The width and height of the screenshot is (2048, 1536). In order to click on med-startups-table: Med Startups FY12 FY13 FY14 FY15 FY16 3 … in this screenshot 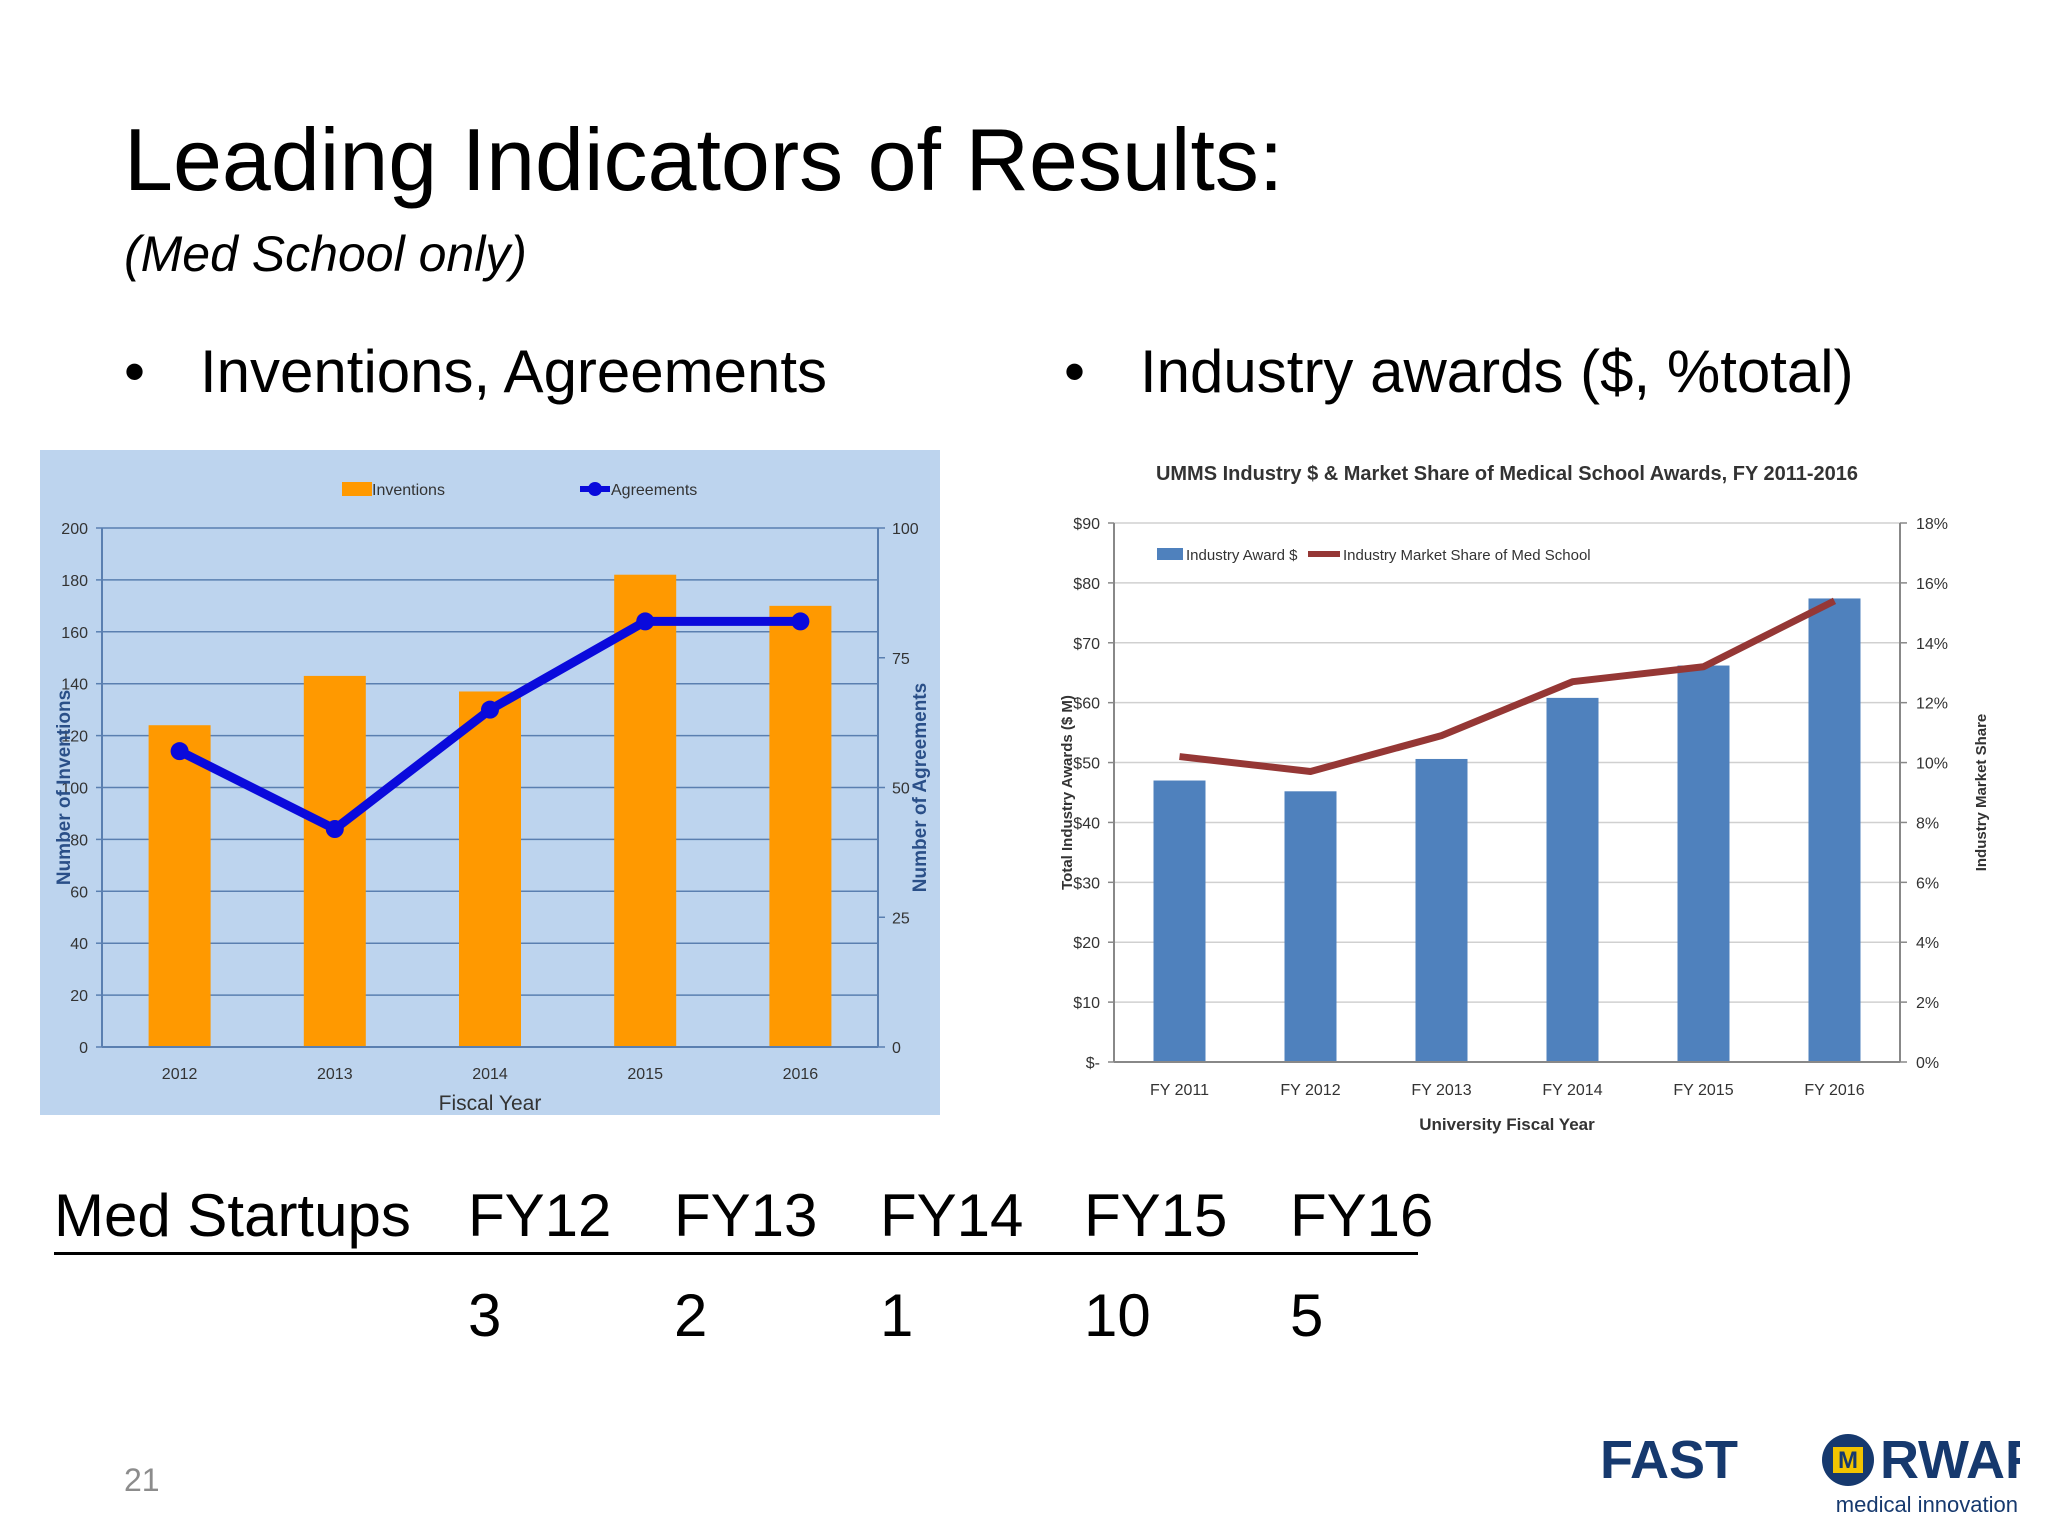, I will do `click(743, 1270)`.